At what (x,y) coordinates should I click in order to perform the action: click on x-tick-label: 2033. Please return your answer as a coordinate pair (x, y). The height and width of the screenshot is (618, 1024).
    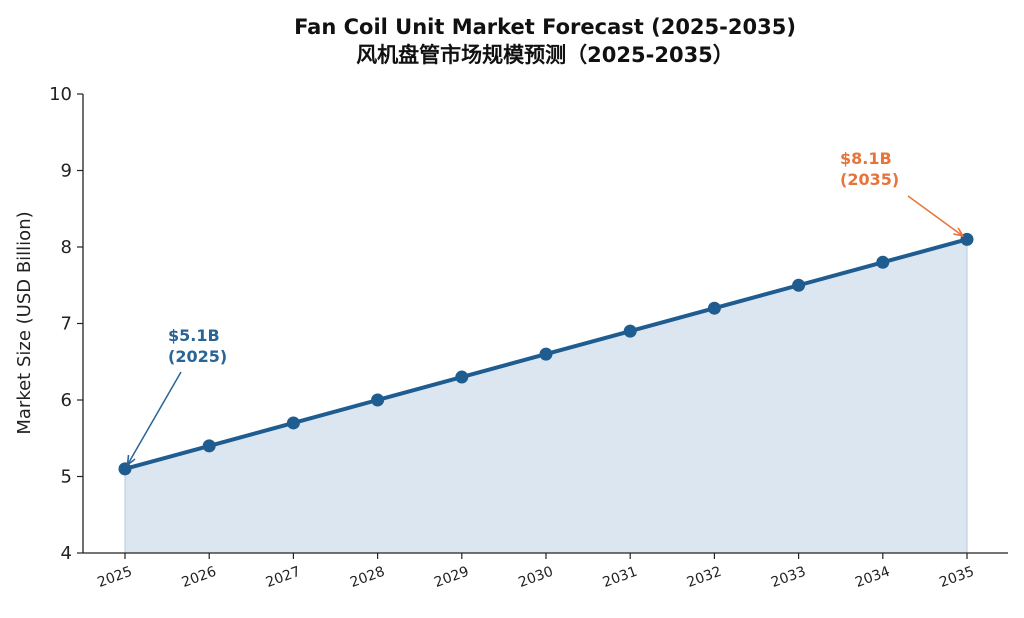
    Looking at the image, I should click on (788, 577).